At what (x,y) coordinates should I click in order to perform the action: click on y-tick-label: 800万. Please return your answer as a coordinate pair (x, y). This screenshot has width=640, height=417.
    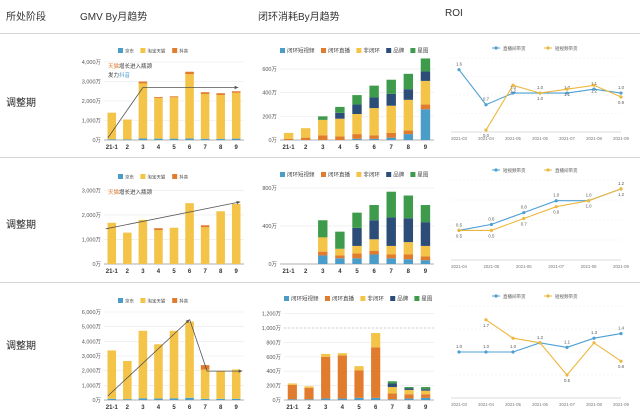
    Looking at the image, I should click on (269, 188).